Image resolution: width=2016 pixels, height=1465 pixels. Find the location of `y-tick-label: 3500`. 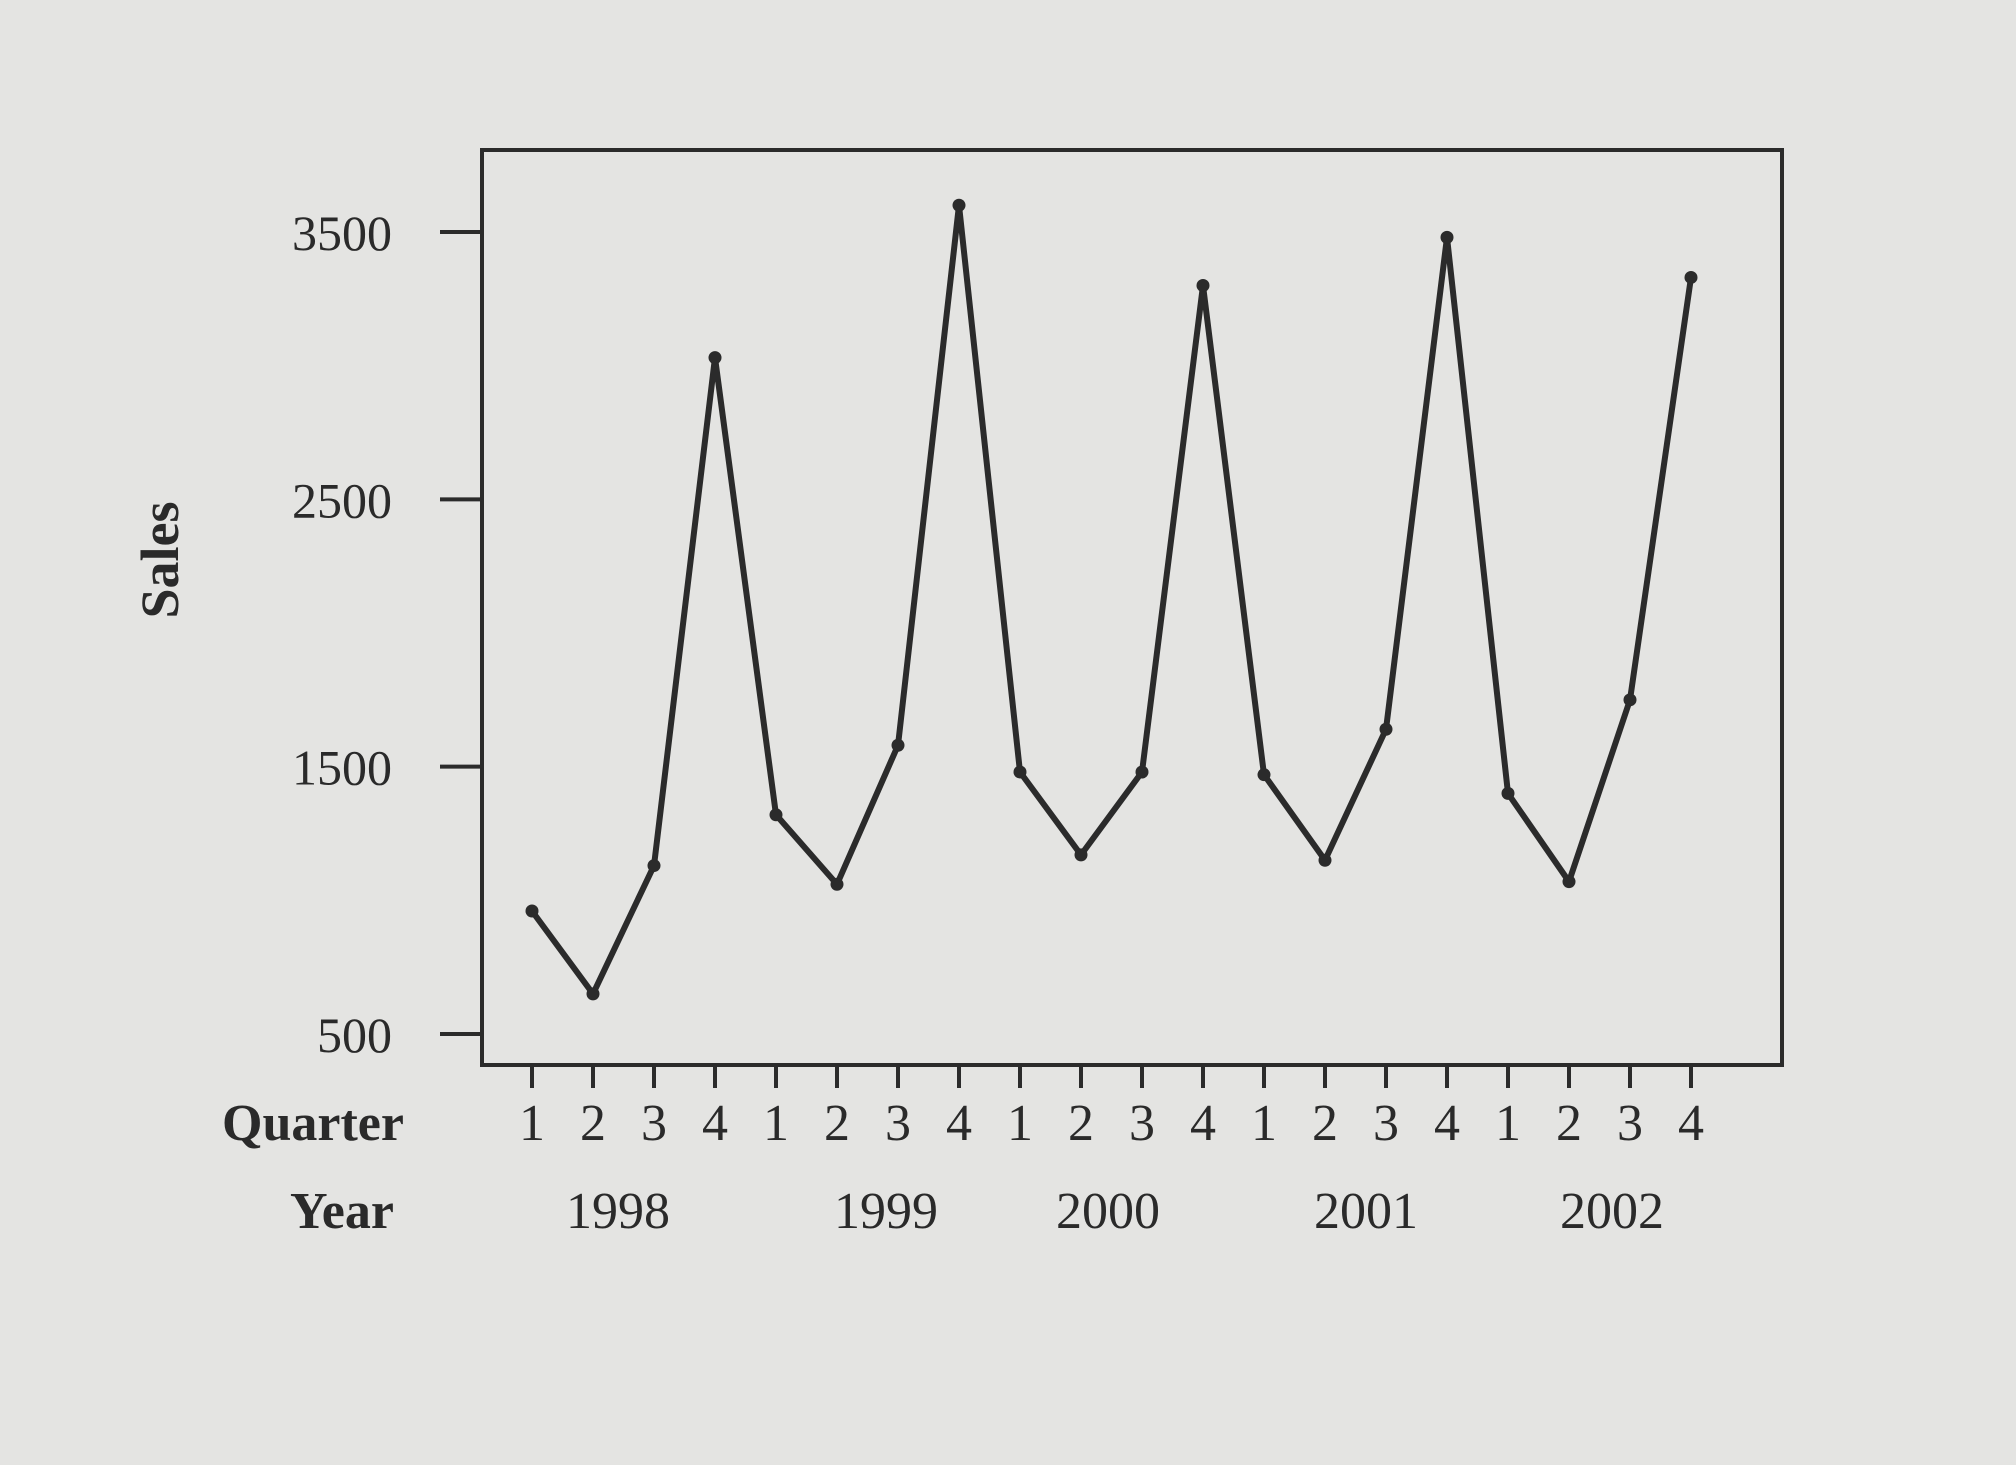

y-tick-label: 3500 is located at coordinates (342, 233).